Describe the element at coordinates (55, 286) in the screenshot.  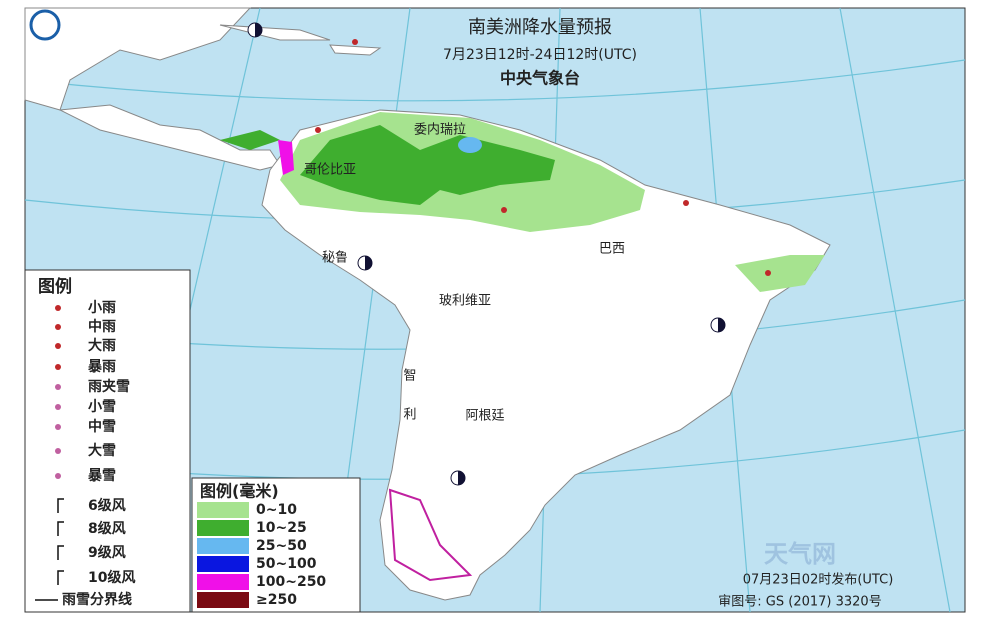
I see `legend-title: 图例` at that location.